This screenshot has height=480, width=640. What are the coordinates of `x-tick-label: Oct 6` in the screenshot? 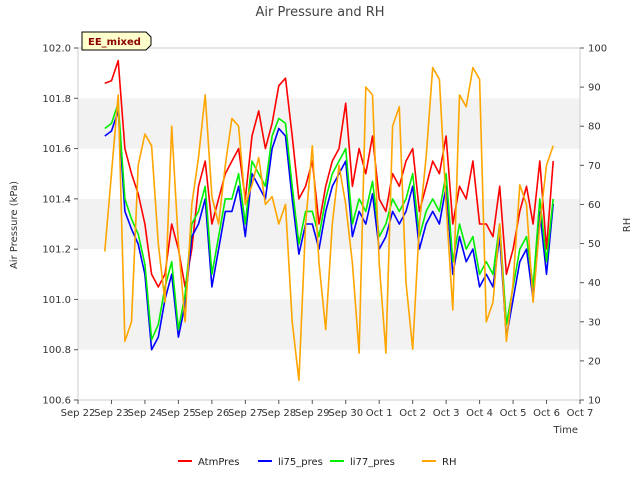 It's located at (546, 413).